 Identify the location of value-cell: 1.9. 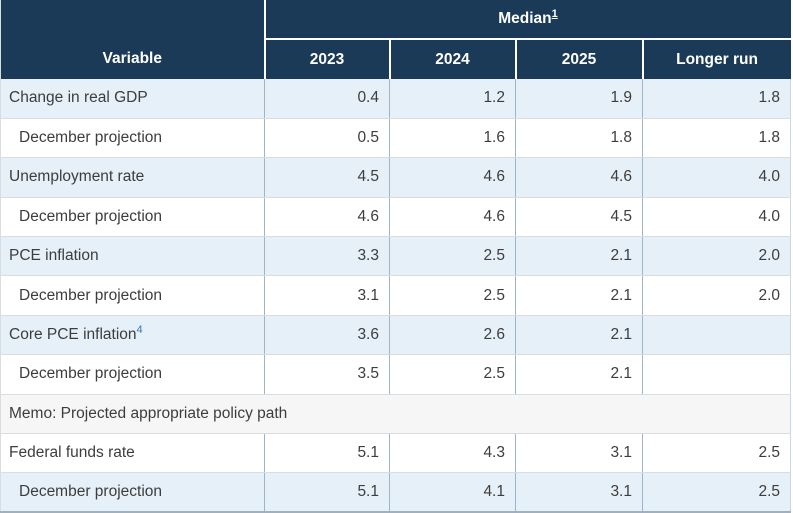
(579, 99).